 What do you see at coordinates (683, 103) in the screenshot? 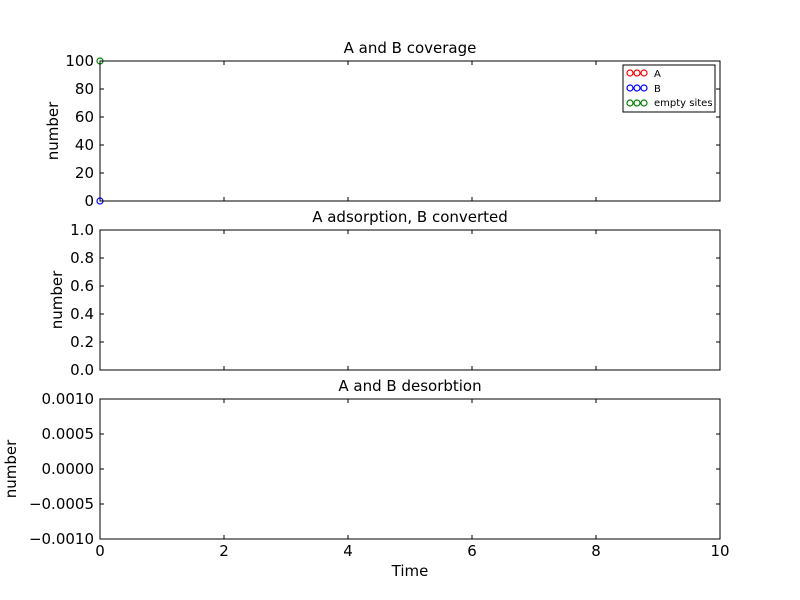
I see `legend-label: empty sites` at bounding box center [683, 103].